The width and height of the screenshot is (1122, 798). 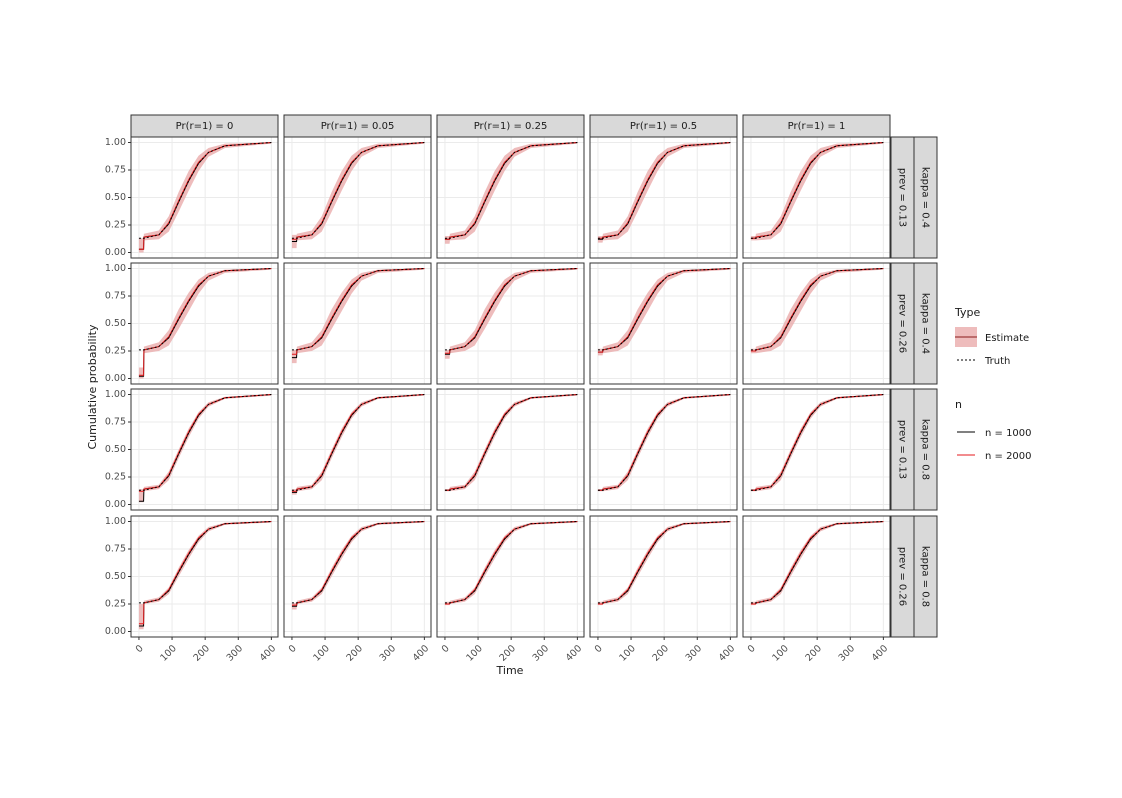 I want to click on legend-label: Estimate, so click(x=1007, y=338).